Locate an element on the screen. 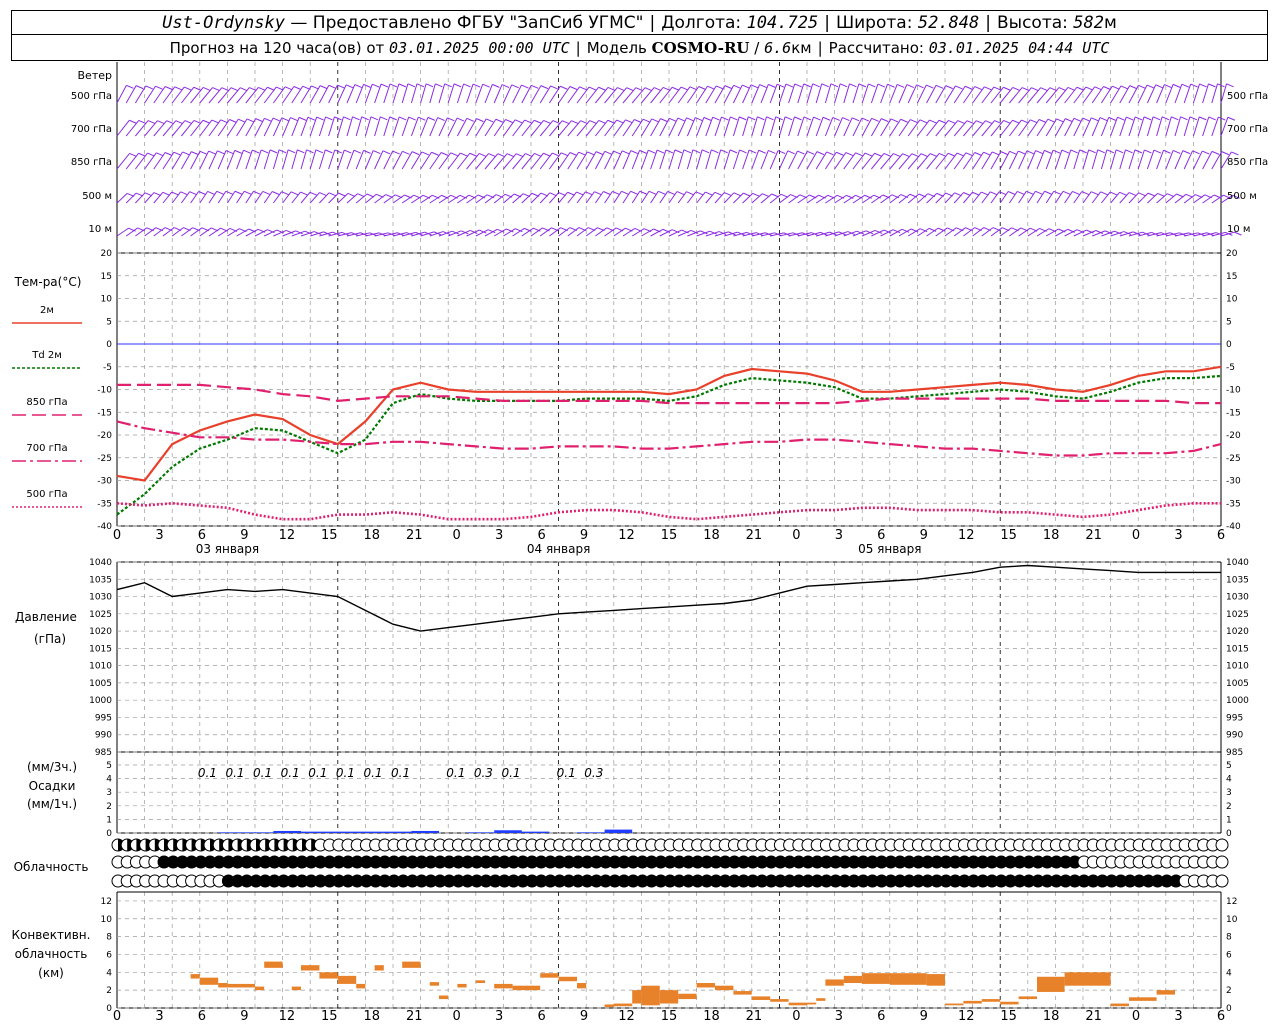 The image size is (1280, 1024). time-axis-tick: 0 is located at coordinates (457, 535).